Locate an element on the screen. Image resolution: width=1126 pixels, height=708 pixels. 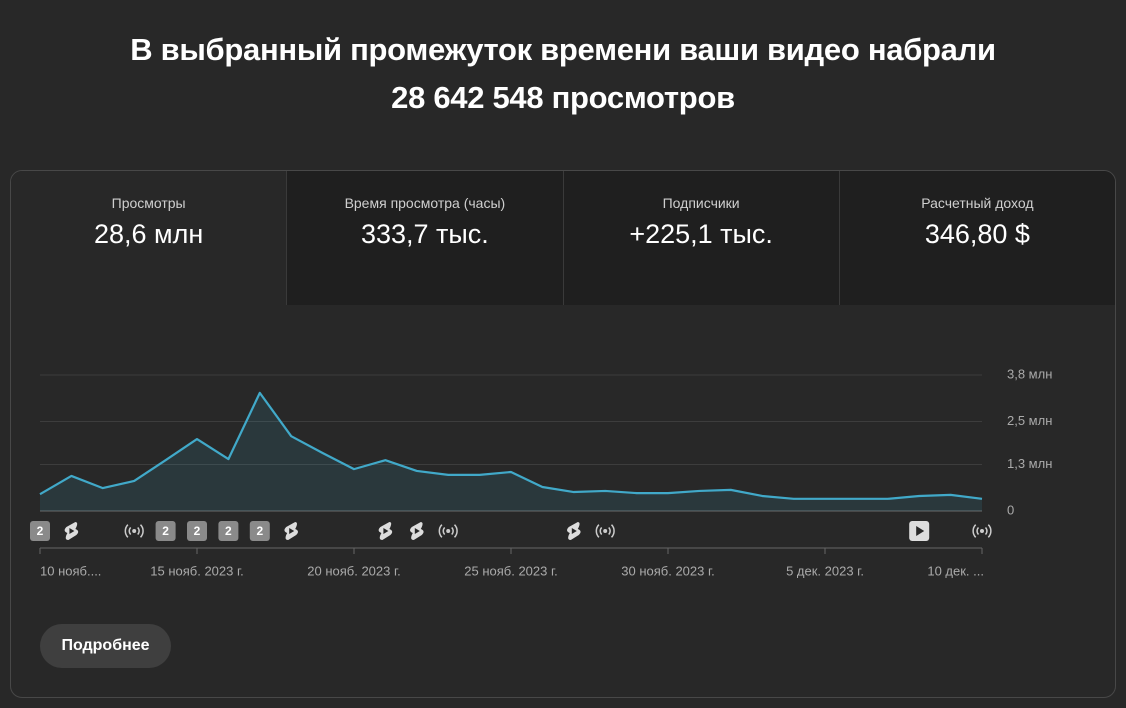
metric-tab: Время просмотра (часы) 333,7 тыс. is located at coordinates (424, 238).